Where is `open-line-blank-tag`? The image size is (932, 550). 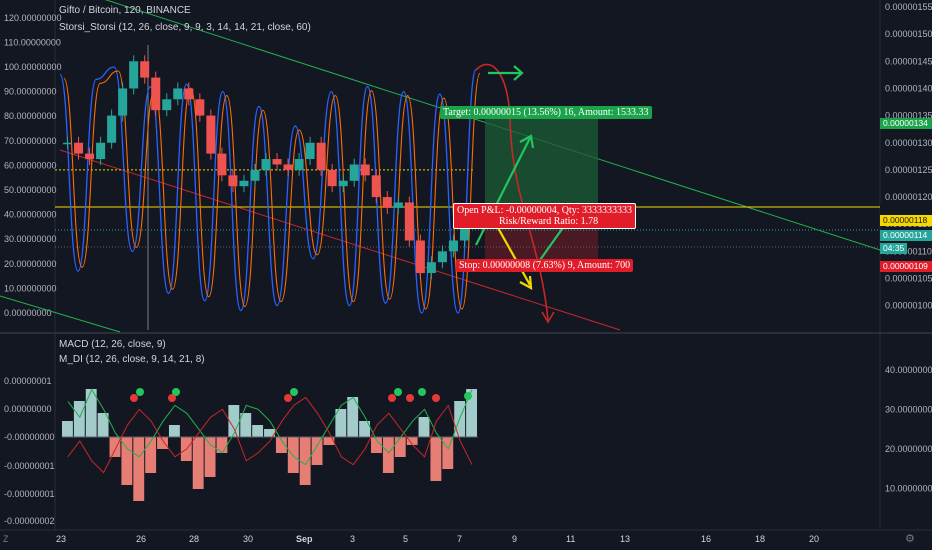 open-line-blank-tag is located at coordinates (906, 208).